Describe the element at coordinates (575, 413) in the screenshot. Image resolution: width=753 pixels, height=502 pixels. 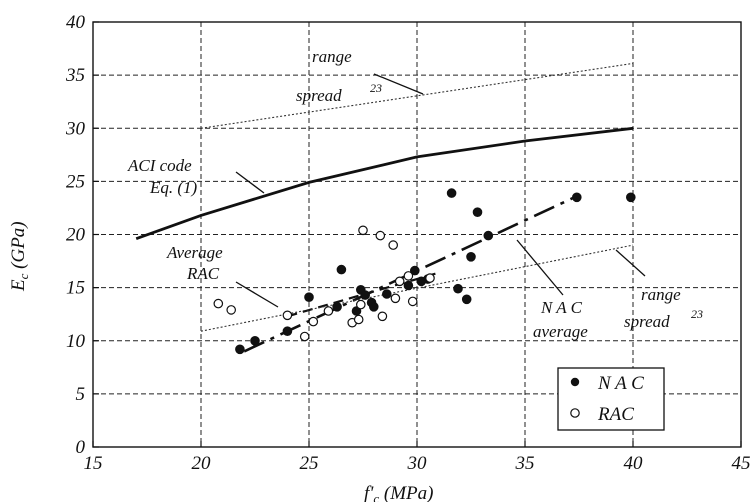
I see `legend-marker-rac` at that location.